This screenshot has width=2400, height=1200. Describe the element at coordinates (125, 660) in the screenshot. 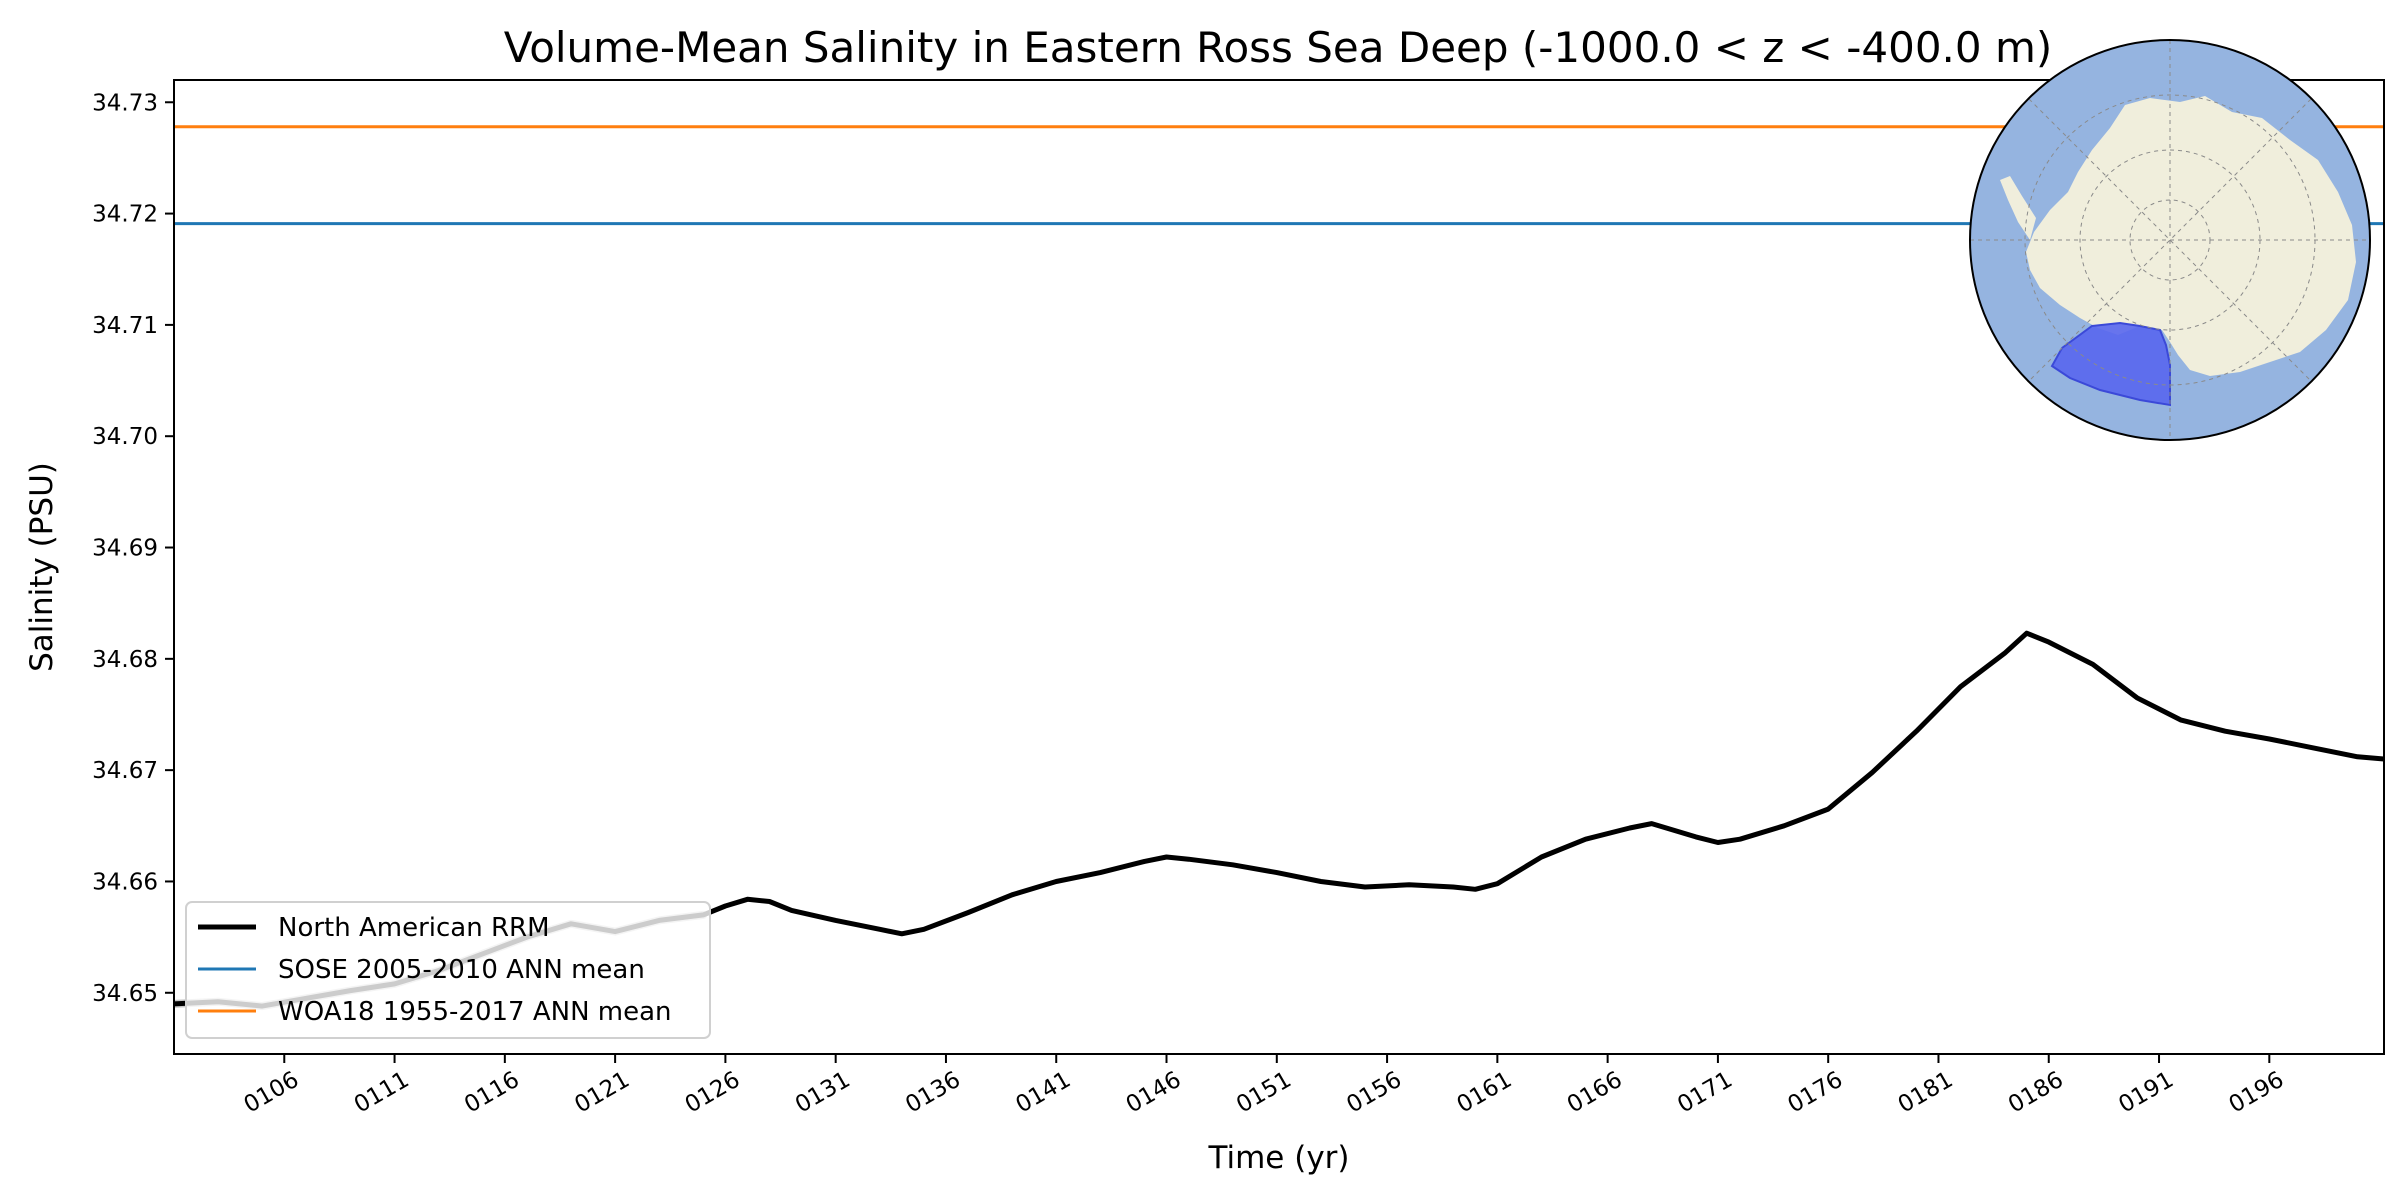

I see `y-tick-label: 34.68` at that location.